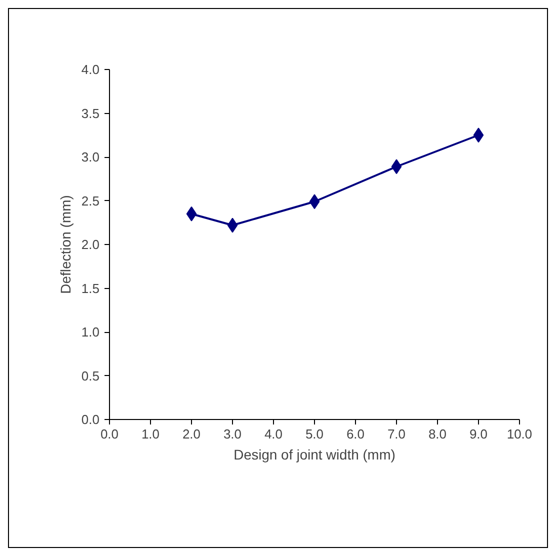 The image size is (556, 552). I want to click on y-tick-label: 3.0, so click(90, 157).